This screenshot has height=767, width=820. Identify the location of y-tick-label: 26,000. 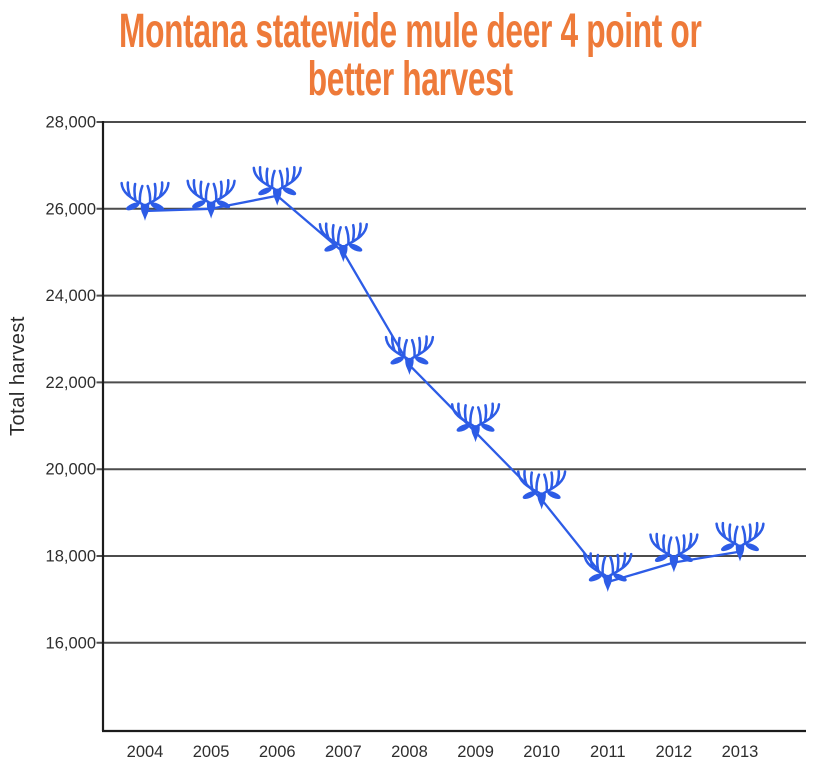
(71, 209).